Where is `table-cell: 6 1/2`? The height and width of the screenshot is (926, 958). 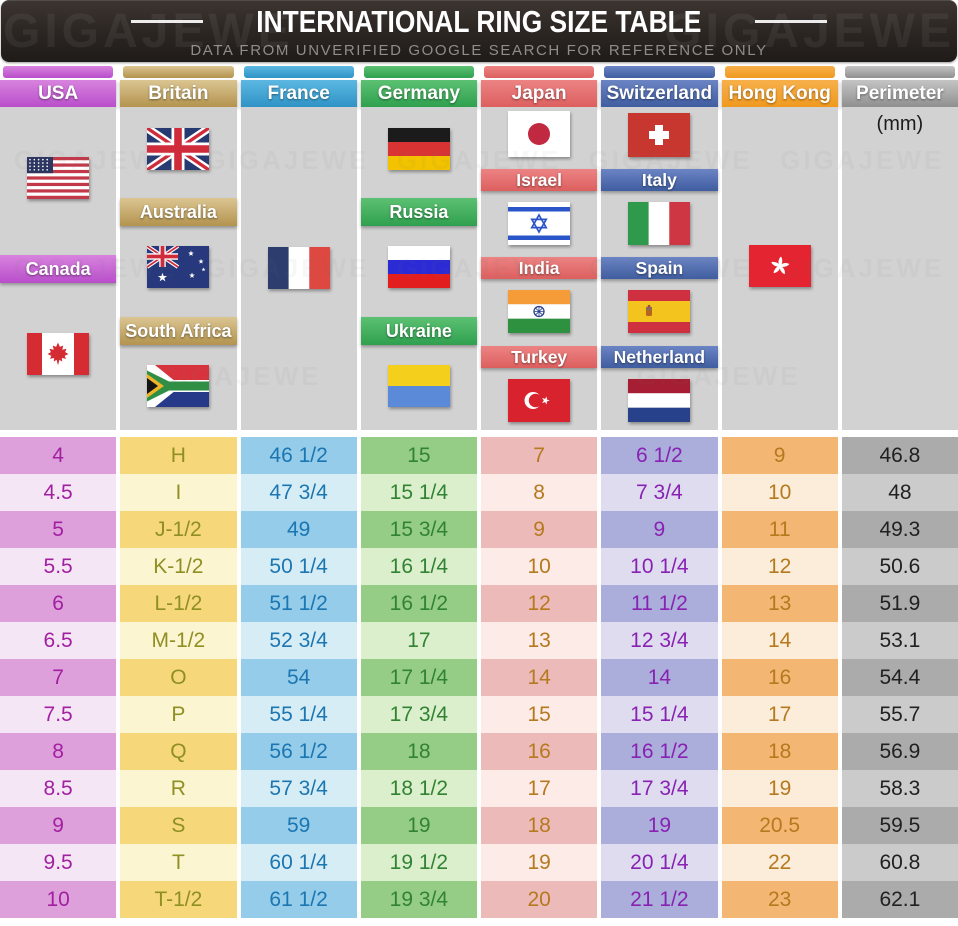 table-cell: 6 1/2 is located at coordinates (659, 455).